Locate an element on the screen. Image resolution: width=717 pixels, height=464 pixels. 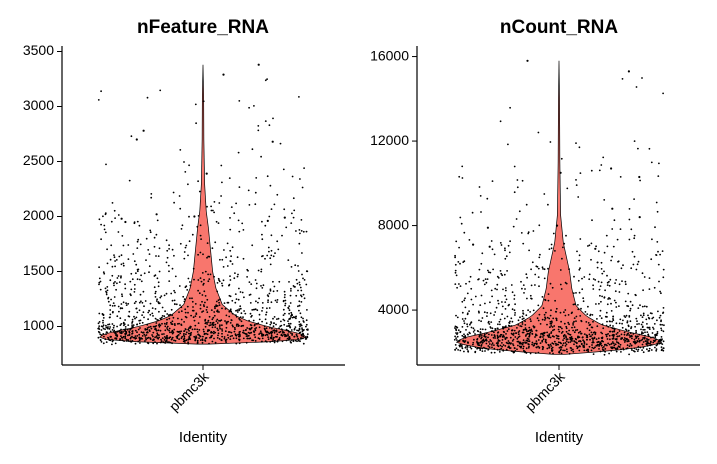
y-tick-label: 3000 is located at coordinates (38, 105).